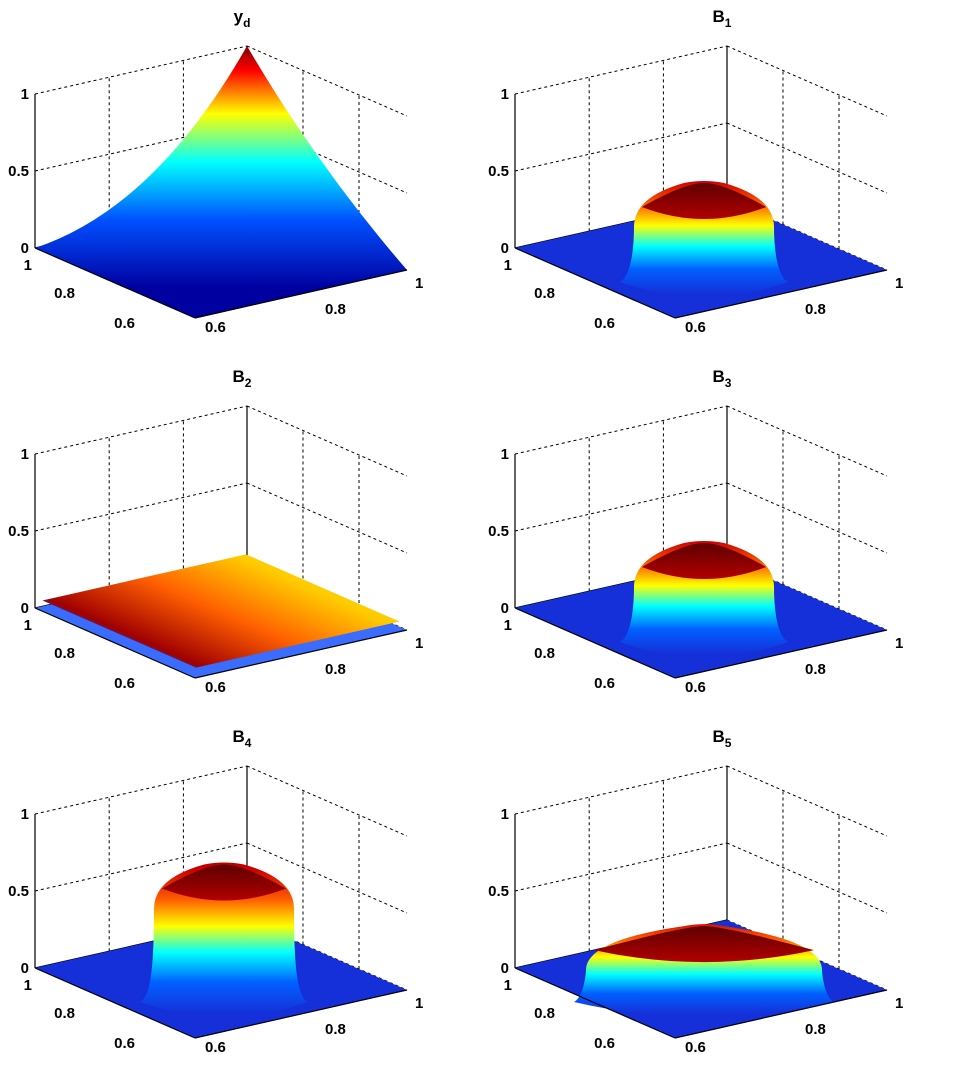 The height and width of the screenshot is (1080, 960). Describe the element at coordinates (722, 18) in the screenshot. I see `panel-title: B1` at that location.